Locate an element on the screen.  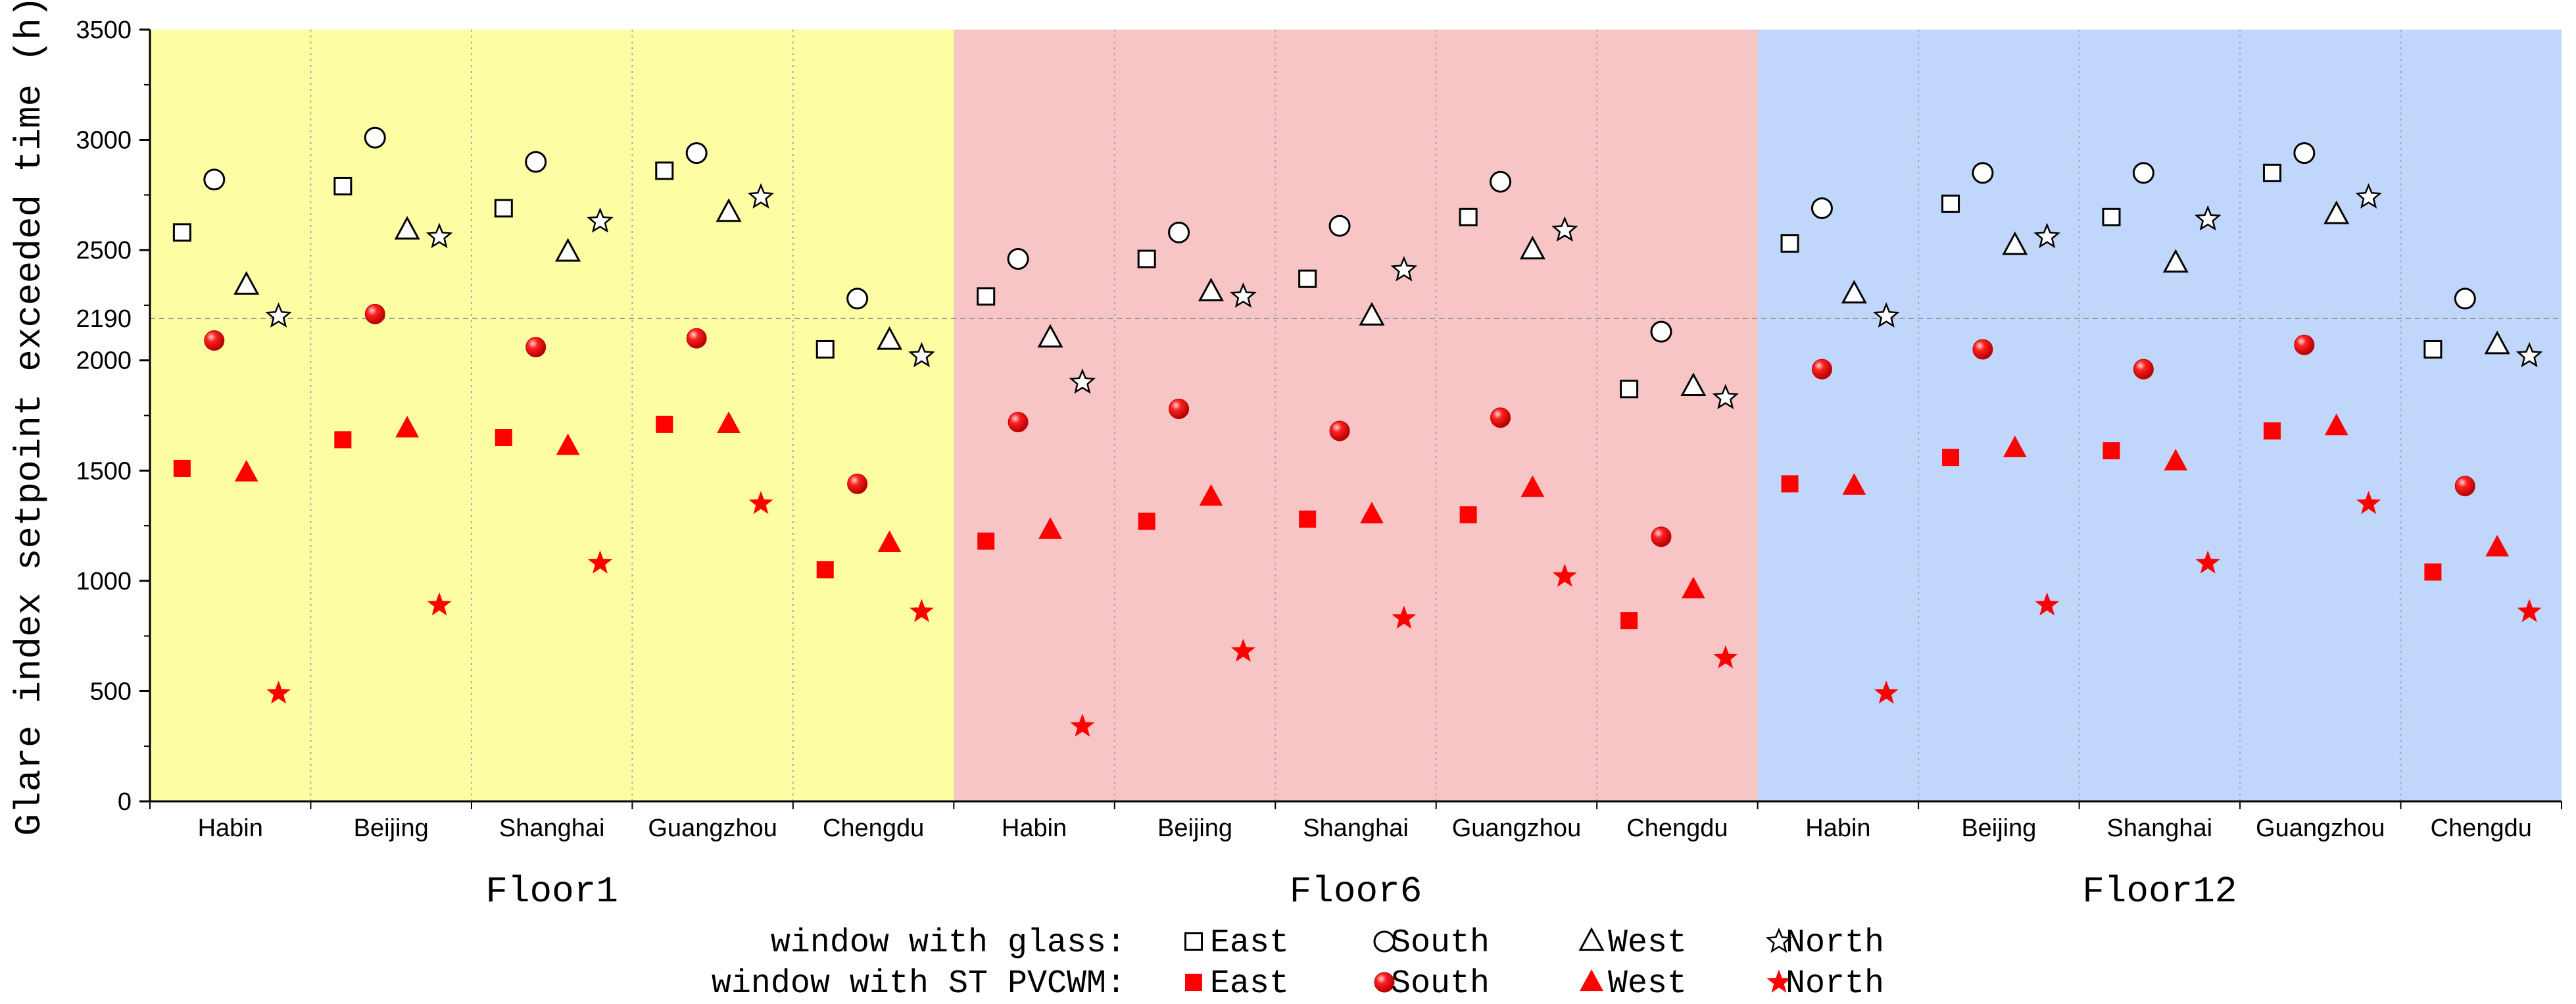
floor-label-floor1: Floor1 is located at coordinates (551, 891).